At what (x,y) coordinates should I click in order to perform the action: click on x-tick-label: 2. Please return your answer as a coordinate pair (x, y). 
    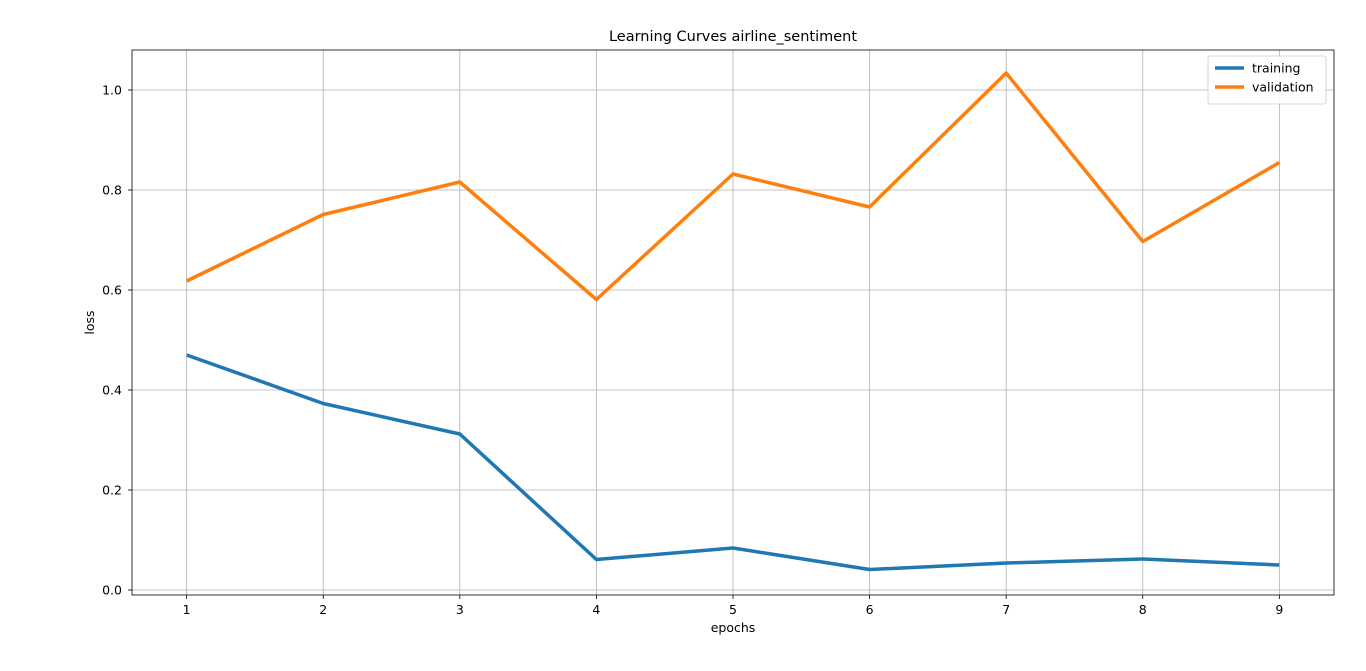
    Looking at the image, I should click on (323, 609).